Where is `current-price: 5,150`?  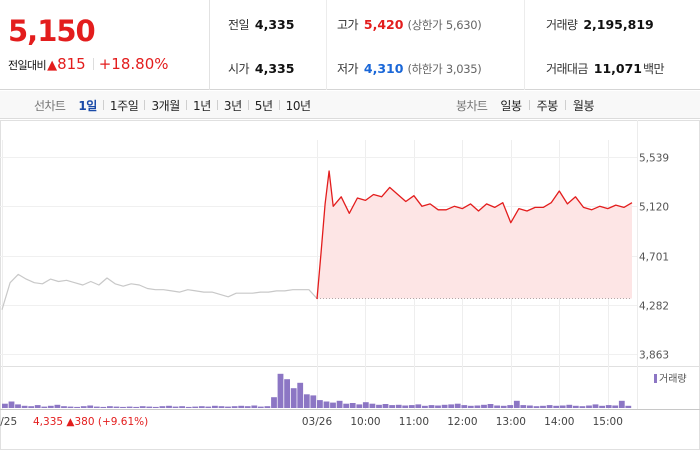 current-price: 5,150 is located at coordinates (52, 31).